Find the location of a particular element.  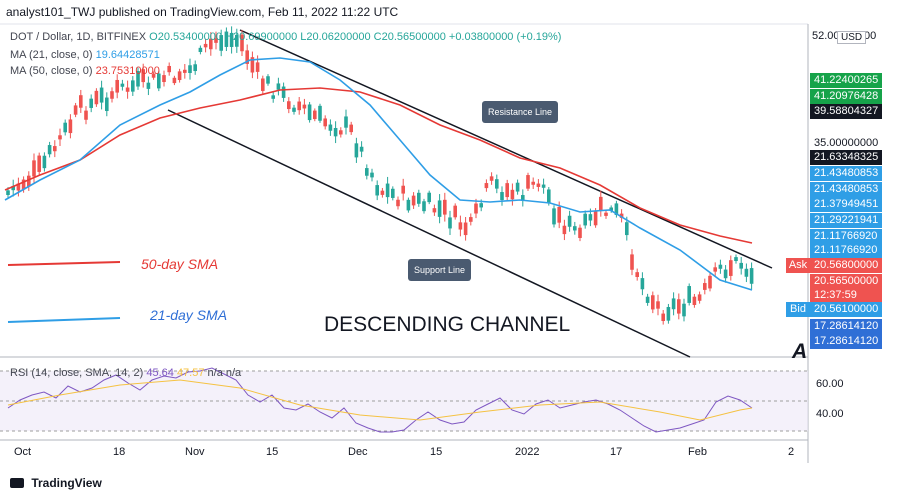

resistance-callout: Resistance Line is located at coordinates (520, 112).